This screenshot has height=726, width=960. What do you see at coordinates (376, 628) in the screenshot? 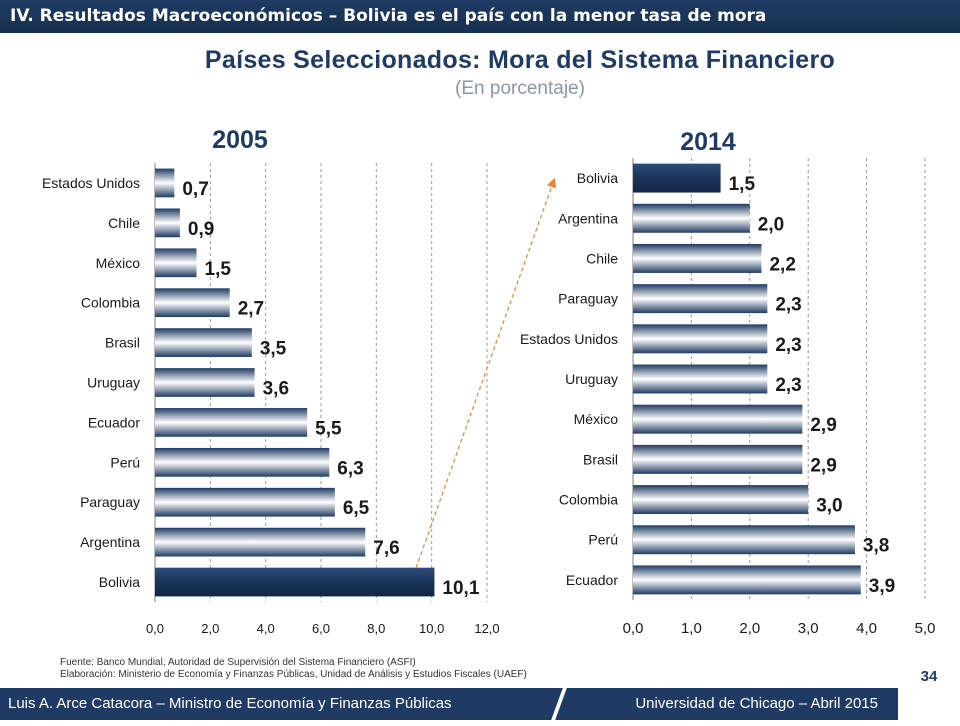
I see `x-tick-label: 8,0` at bounding box center [376, 628].